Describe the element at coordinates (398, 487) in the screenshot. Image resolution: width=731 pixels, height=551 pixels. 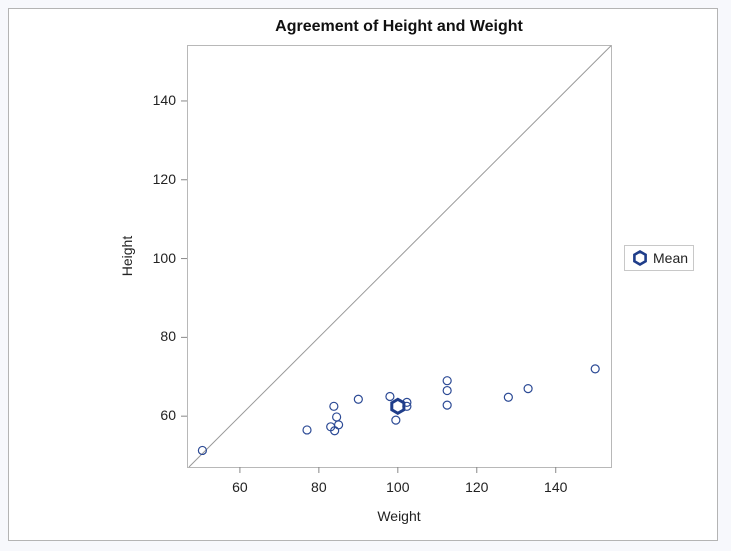
I see `x-tick-label: 100` at that location.